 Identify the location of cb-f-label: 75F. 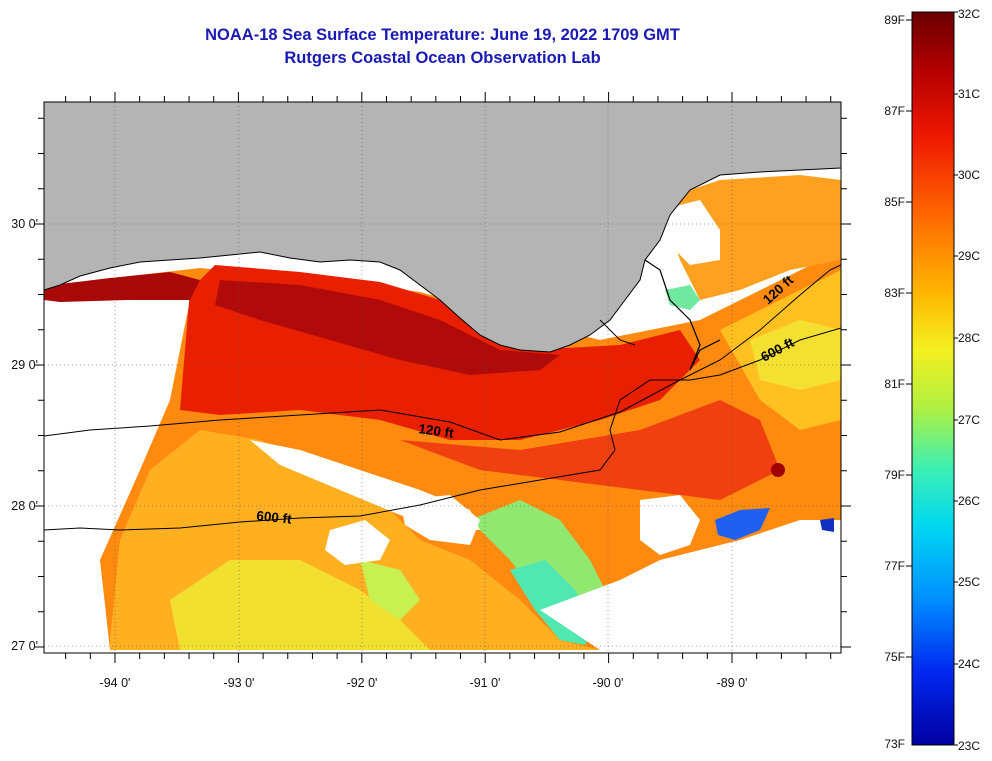
(894, 657).